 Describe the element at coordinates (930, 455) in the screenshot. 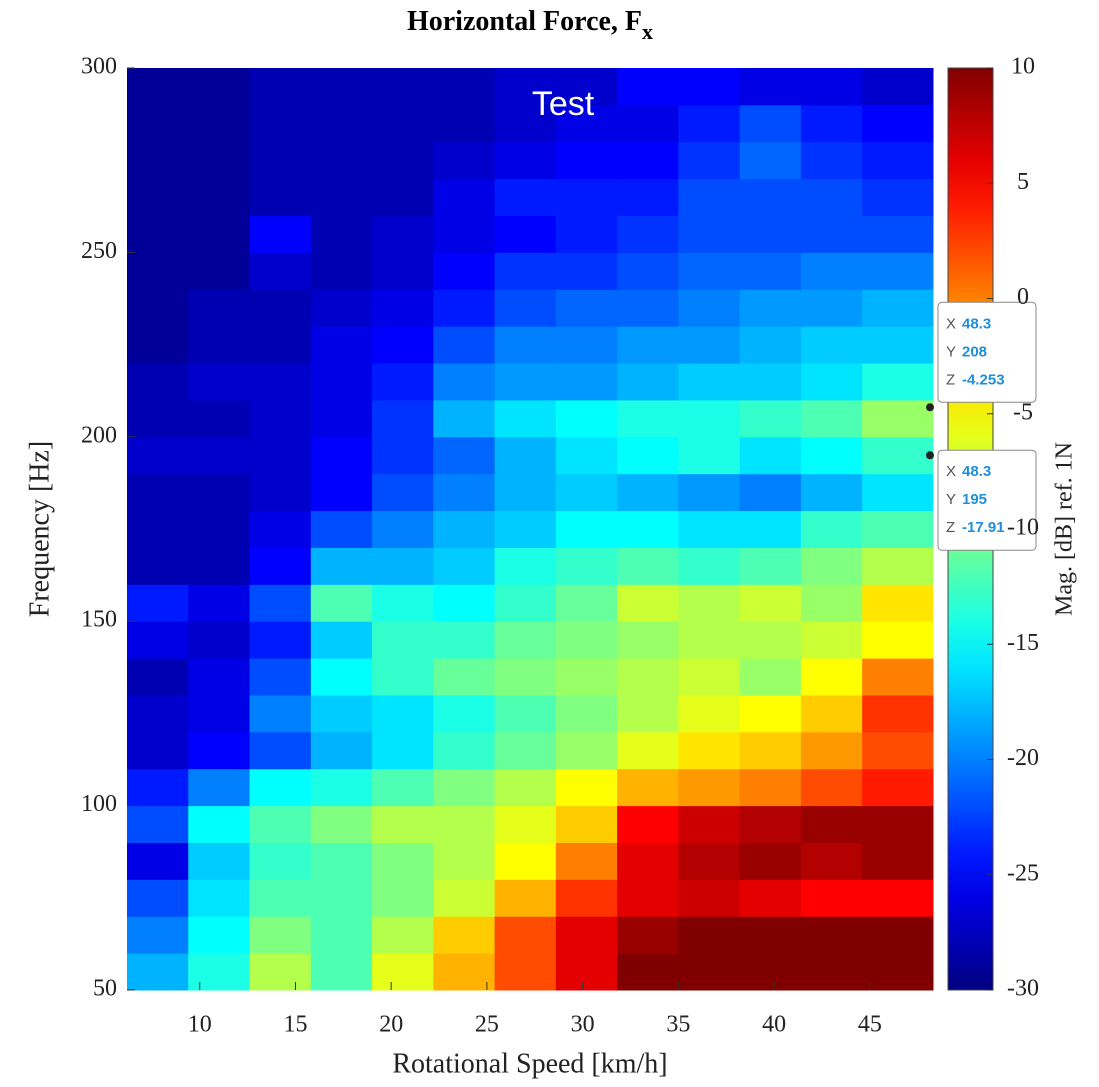

I see `datatip-marker` at that location.